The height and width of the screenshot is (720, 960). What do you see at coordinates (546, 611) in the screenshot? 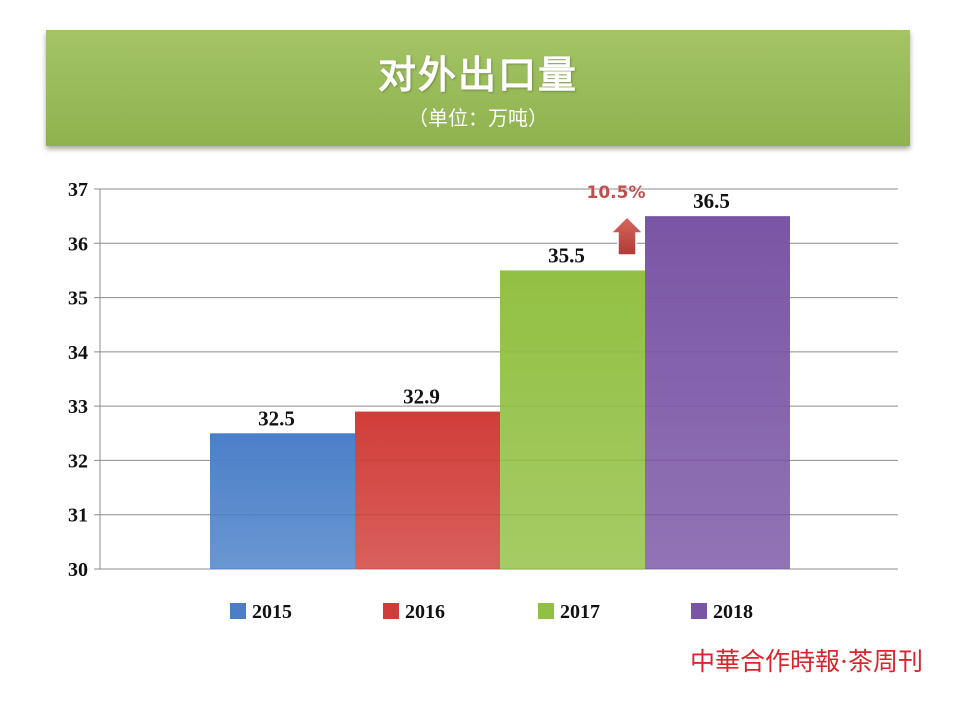
I see `legend-swatch-2017` at bounding box center [546, 611].